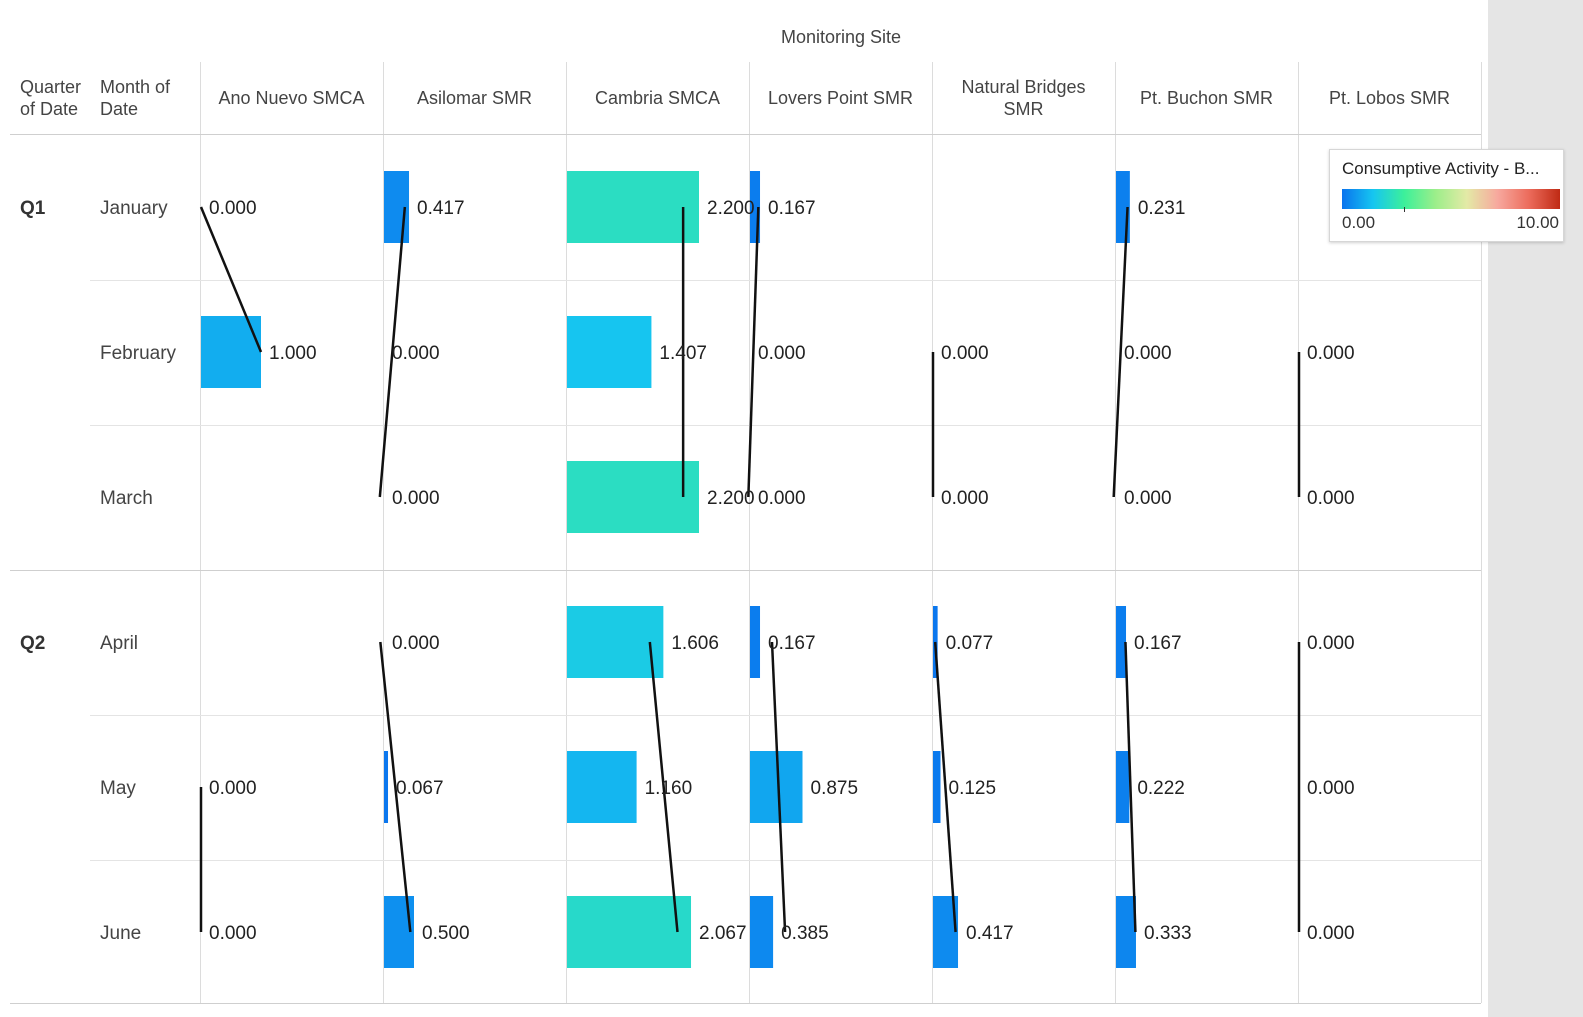  Describe the element at coordinates (1168, 933) in the screenshot. I see `value-label: 0.333` at that location.